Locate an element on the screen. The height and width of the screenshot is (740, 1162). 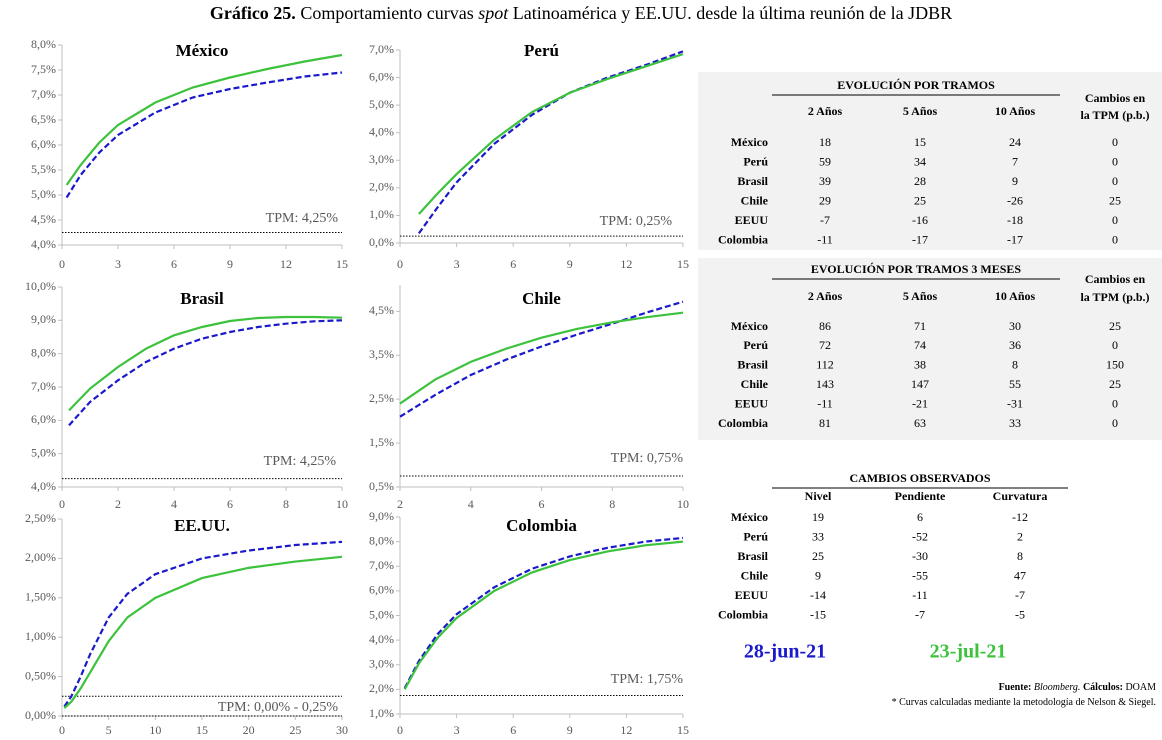
table-cell: 147 is located at coordinates (920, 384).